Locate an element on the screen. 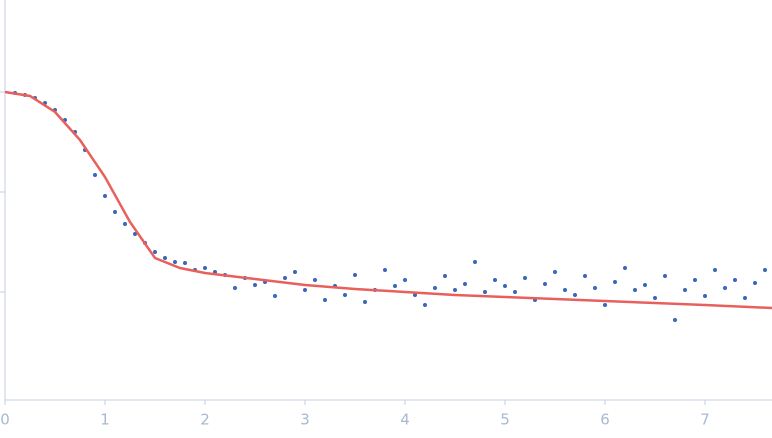 Image resolution: width=772 pixels, height=438 pixels. x-tick-label: 5 is located at coordinates (505, 420).